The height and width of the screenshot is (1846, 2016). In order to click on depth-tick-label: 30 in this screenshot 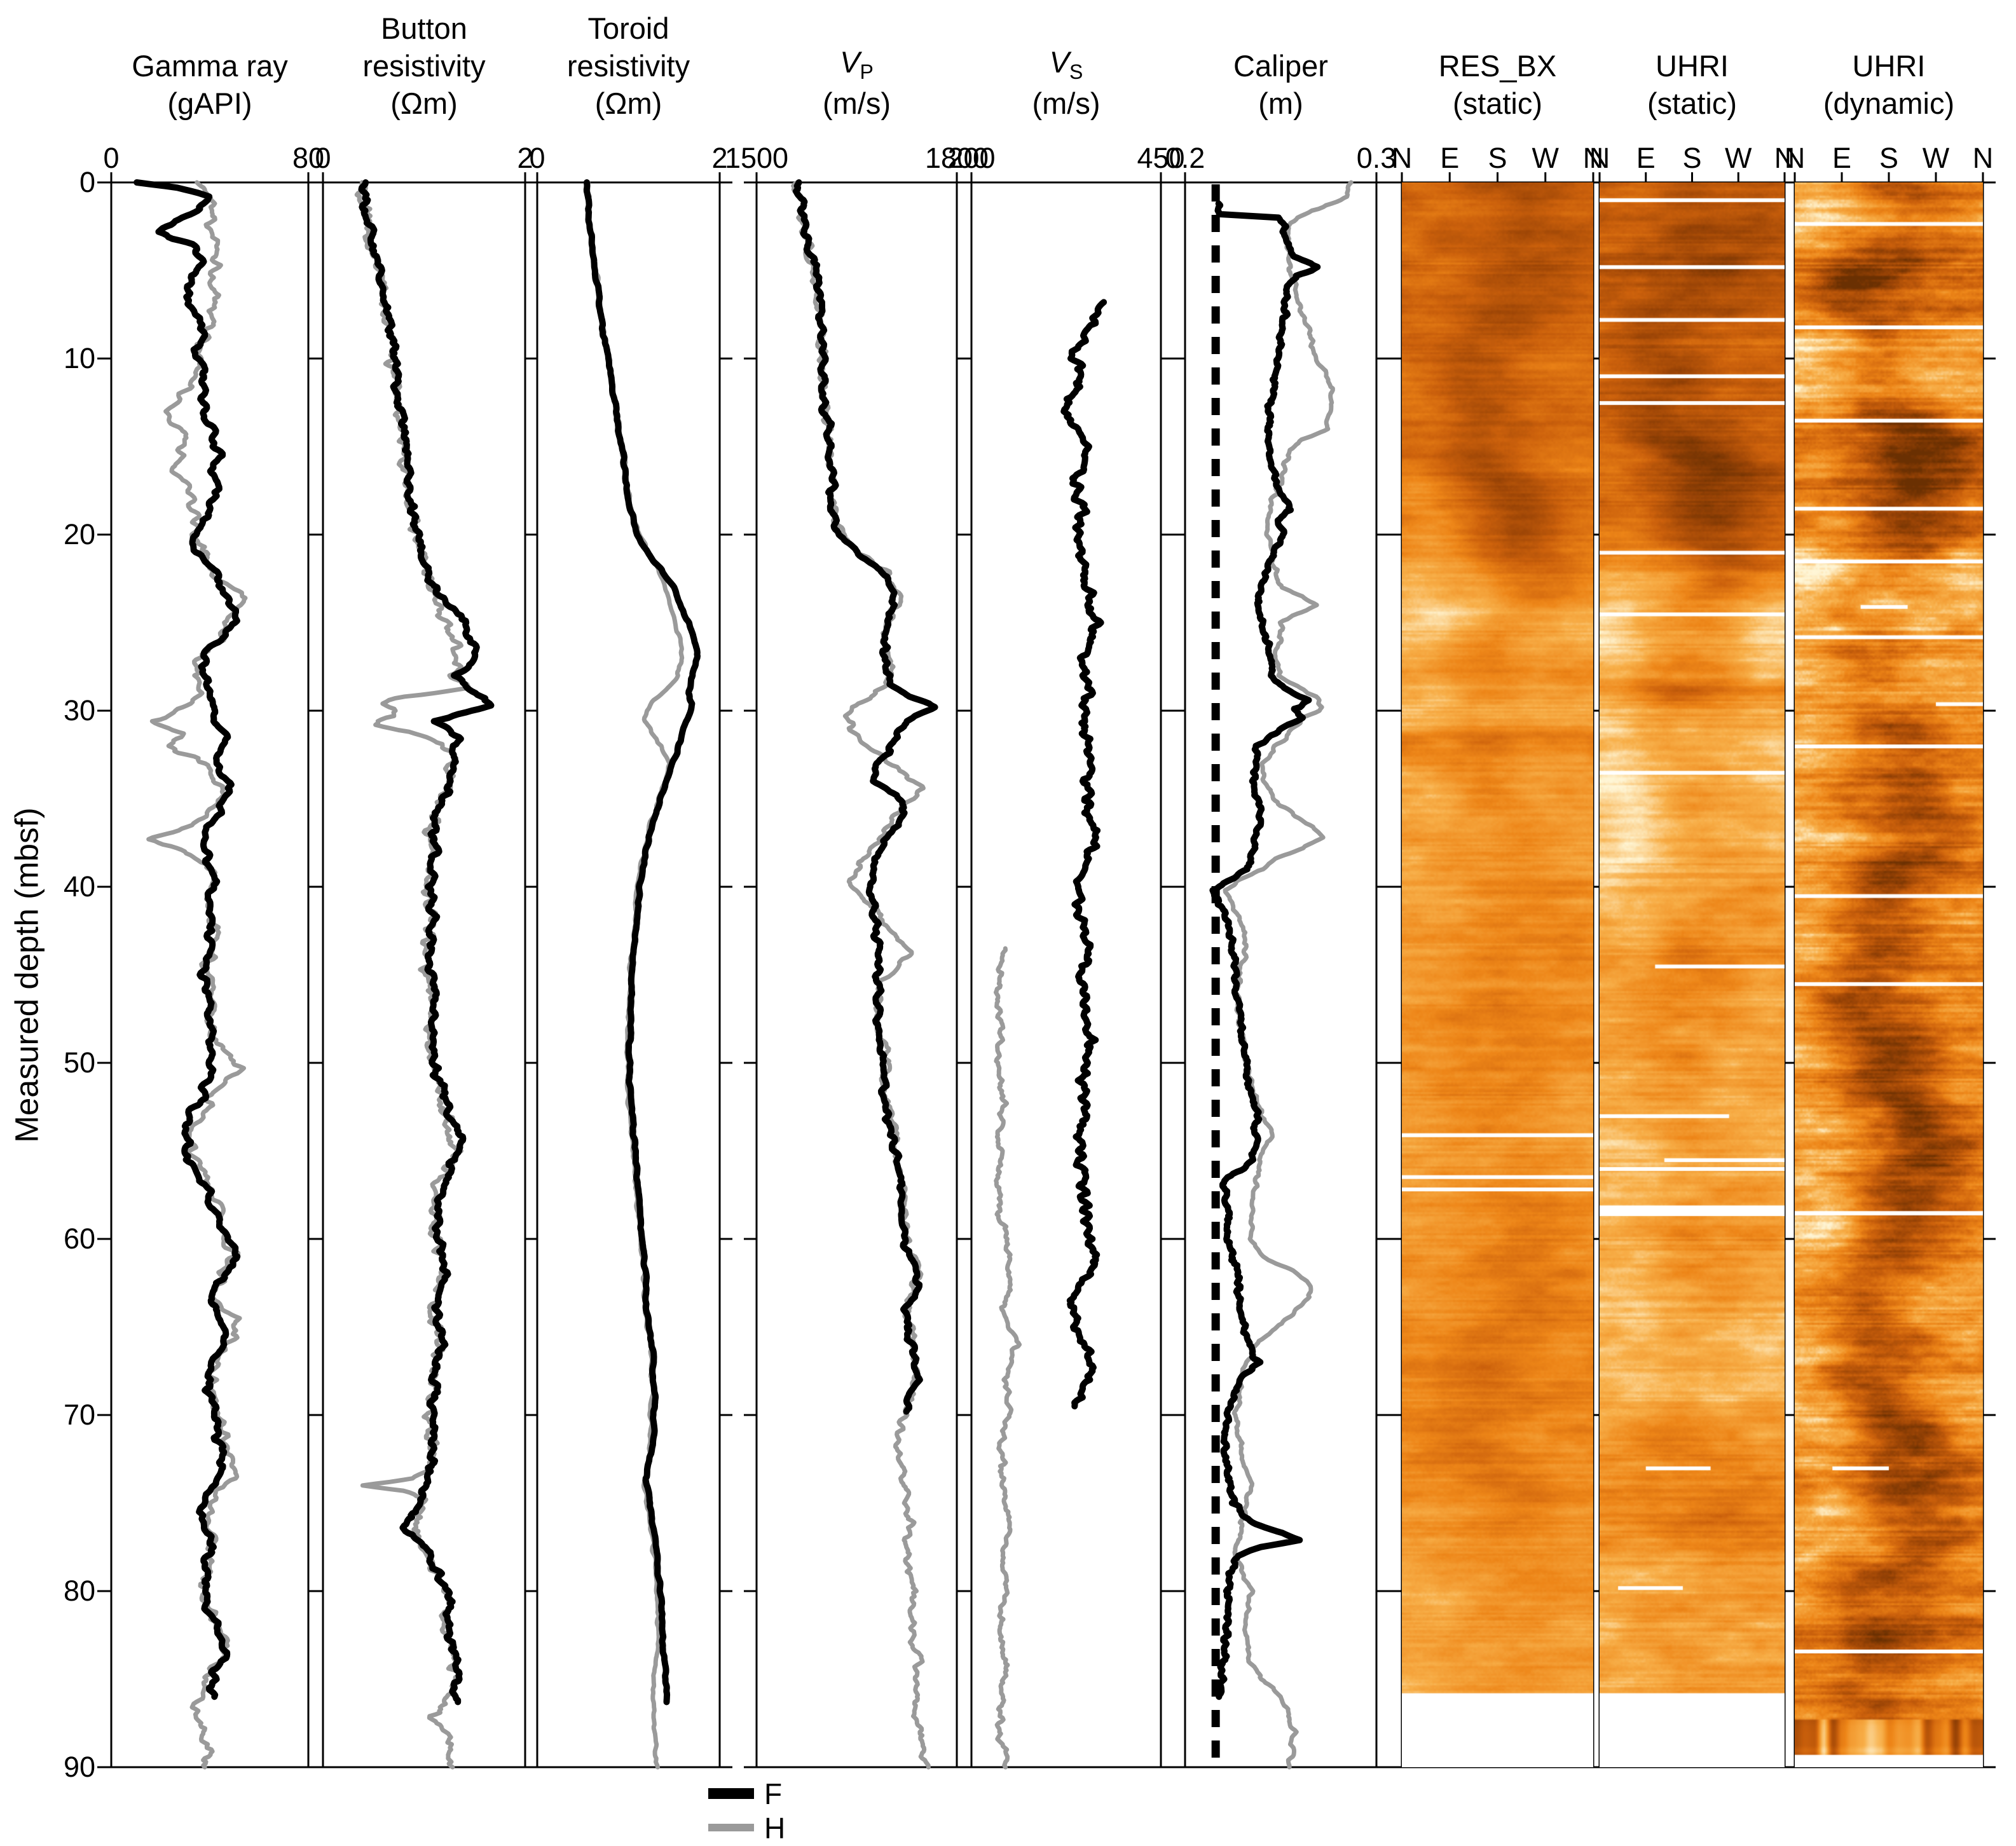, I will do `click(79, 710)`.